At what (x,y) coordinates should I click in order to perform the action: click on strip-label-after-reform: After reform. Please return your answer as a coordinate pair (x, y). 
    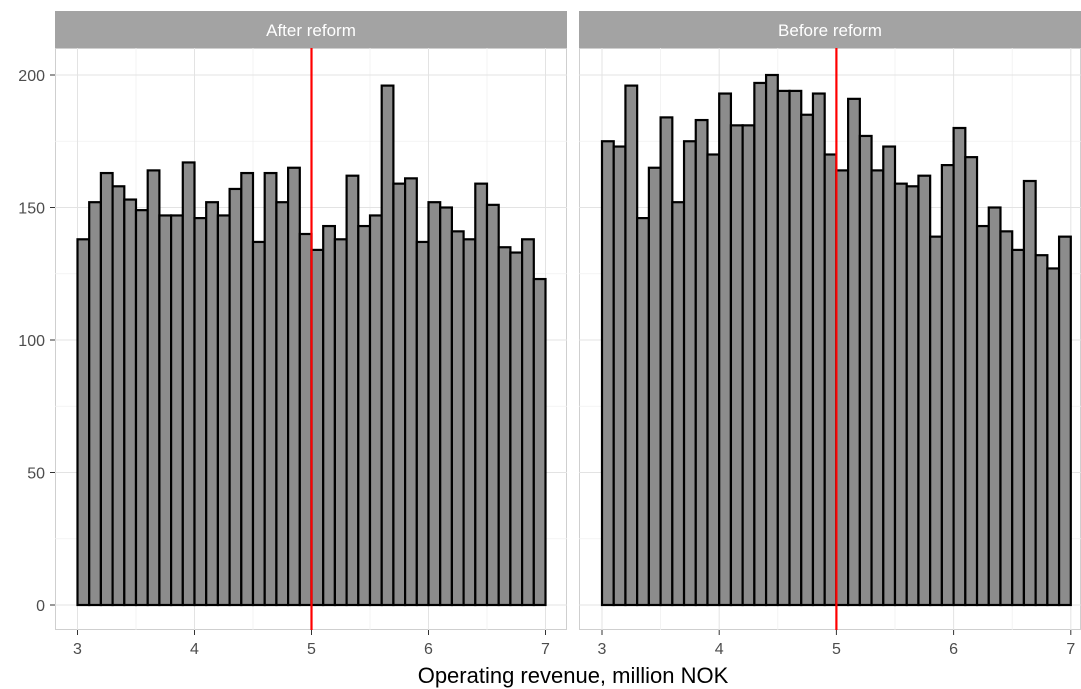
    Looking at the image, I should click on (311, 30).